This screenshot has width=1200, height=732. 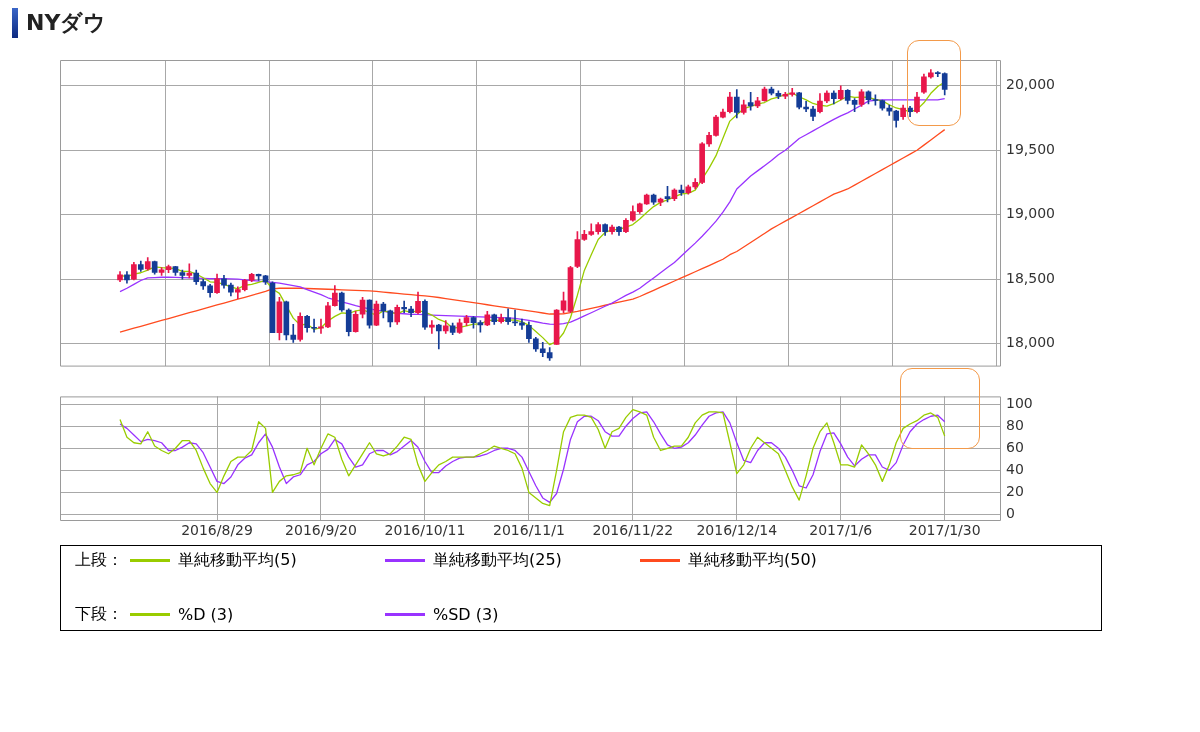 I want to click on legend-label: %D (3), so click(x=206, y=614).